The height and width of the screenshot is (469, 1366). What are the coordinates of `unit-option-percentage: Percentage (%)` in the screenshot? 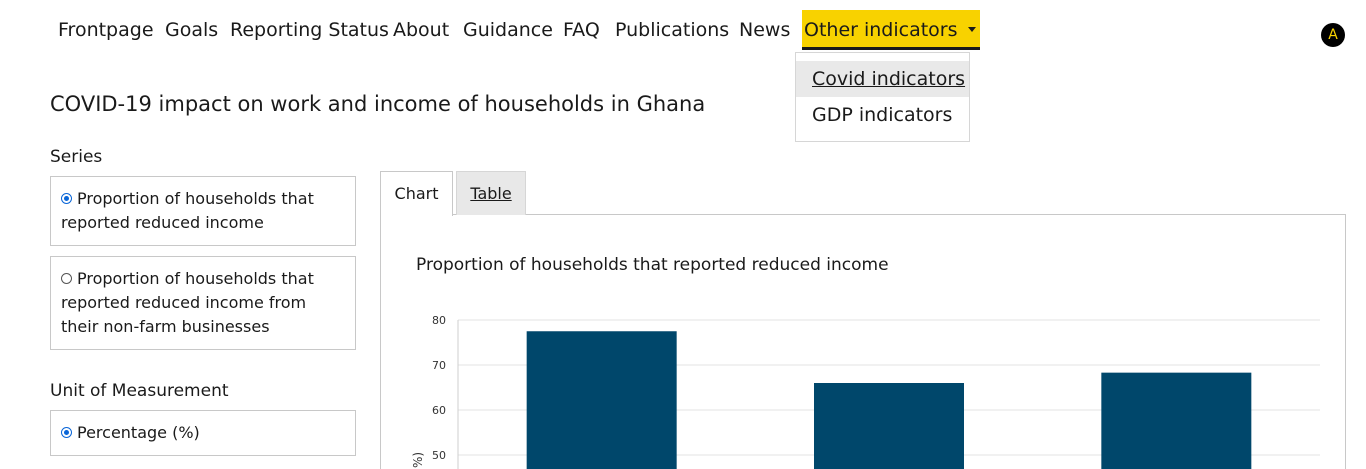 It's located at (203, 433).